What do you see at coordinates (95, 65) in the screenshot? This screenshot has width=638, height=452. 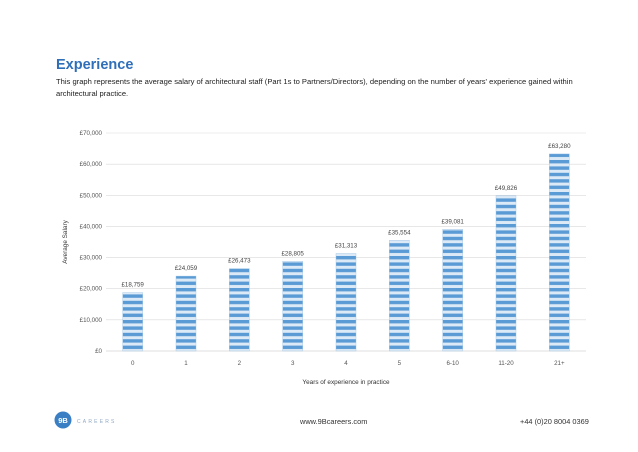 I see `page-title: Experience` at bounding box center [95, 65].